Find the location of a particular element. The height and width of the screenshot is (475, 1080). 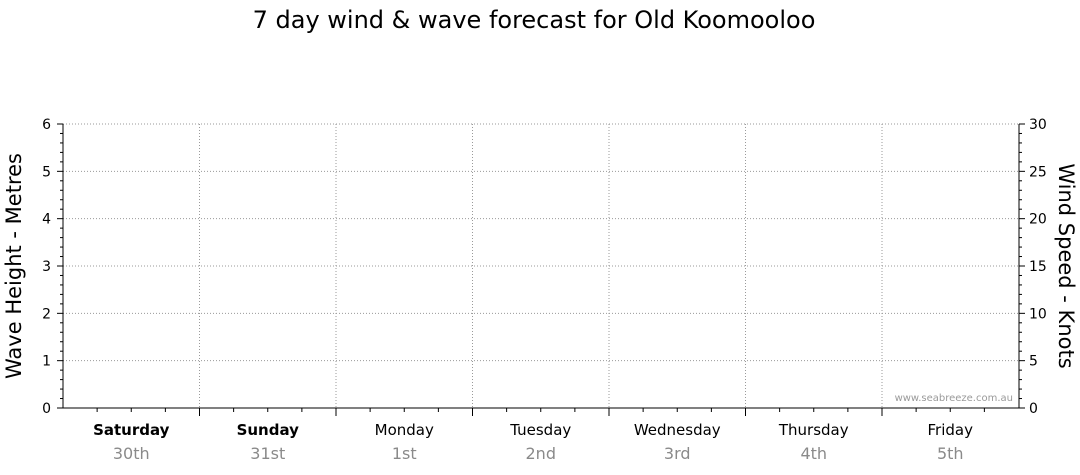

day-name-label: Thursday is located at coordinates (813, 430).